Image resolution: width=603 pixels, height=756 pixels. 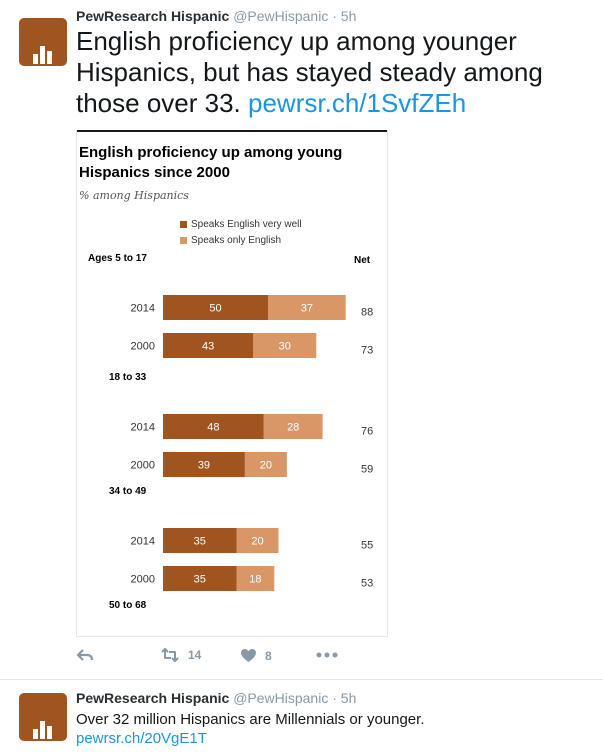 What do you see at coordinates (195, 655) in the screenshot?
I see `retweet-count: 14` at bounding box center [195, 655].